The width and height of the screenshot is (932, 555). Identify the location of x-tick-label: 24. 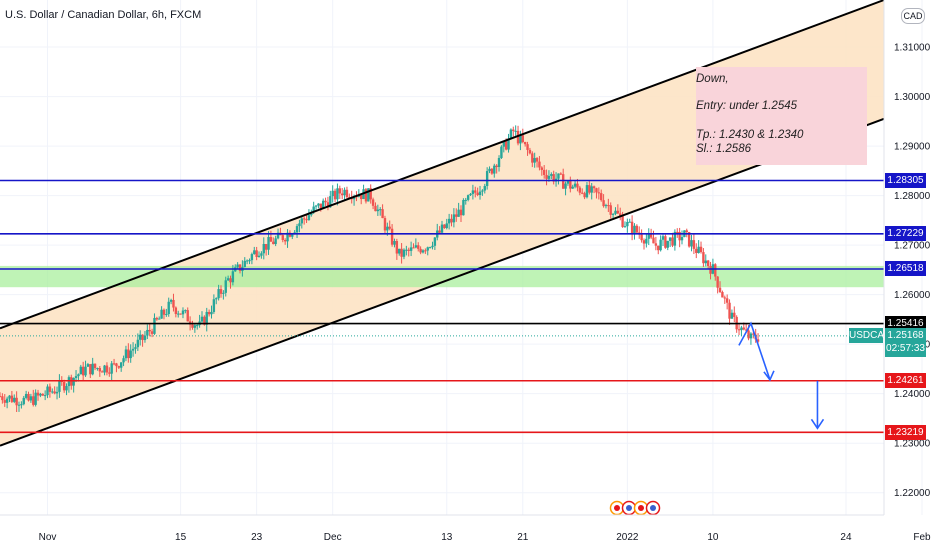
(846, 537).